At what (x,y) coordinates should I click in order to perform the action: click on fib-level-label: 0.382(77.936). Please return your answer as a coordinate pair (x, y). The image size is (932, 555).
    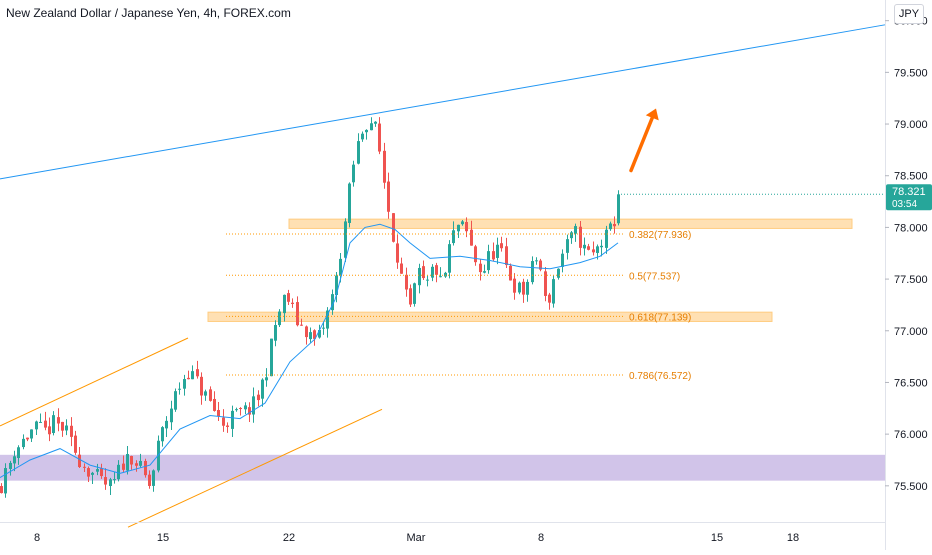
    Looking at the image, I should click on (660, 235).